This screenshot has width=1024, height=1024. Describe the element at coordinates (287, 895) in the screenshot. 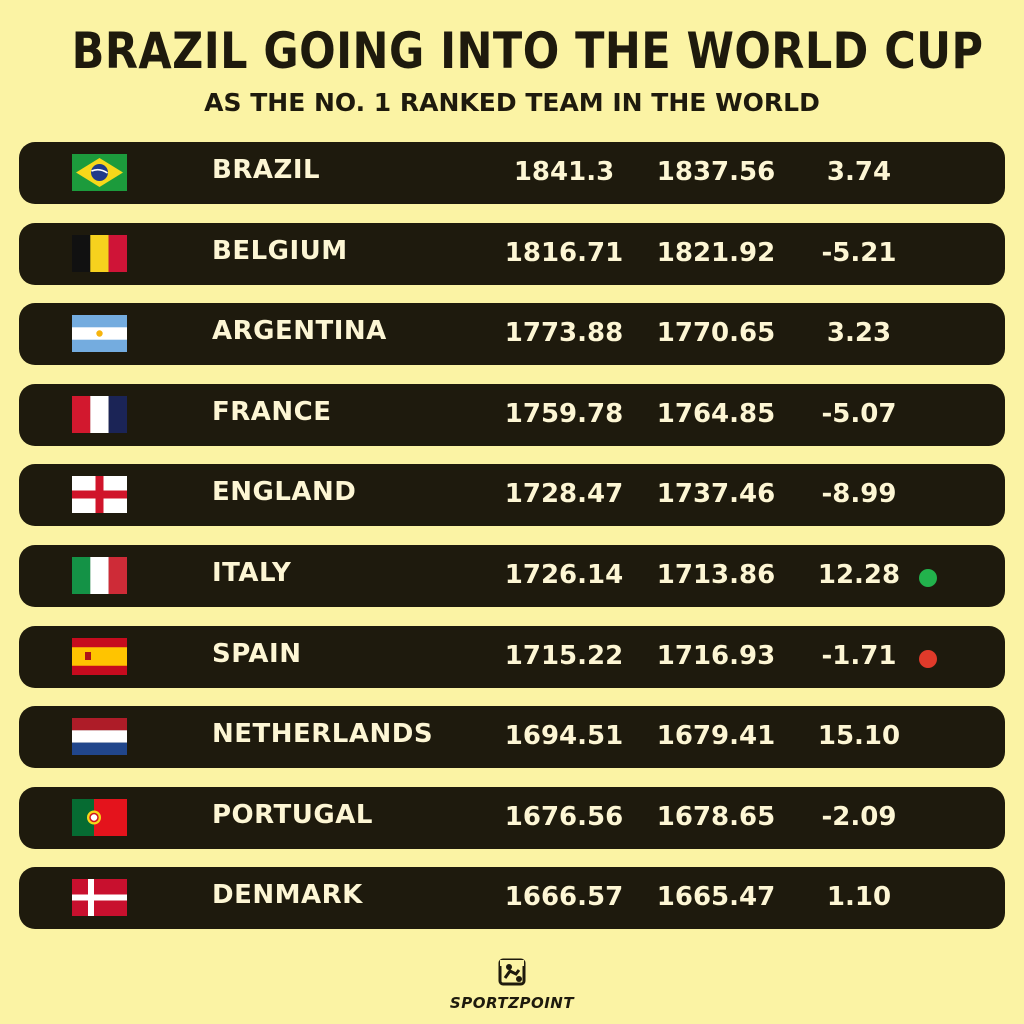

I see `team-name: DENMARK` at that location.